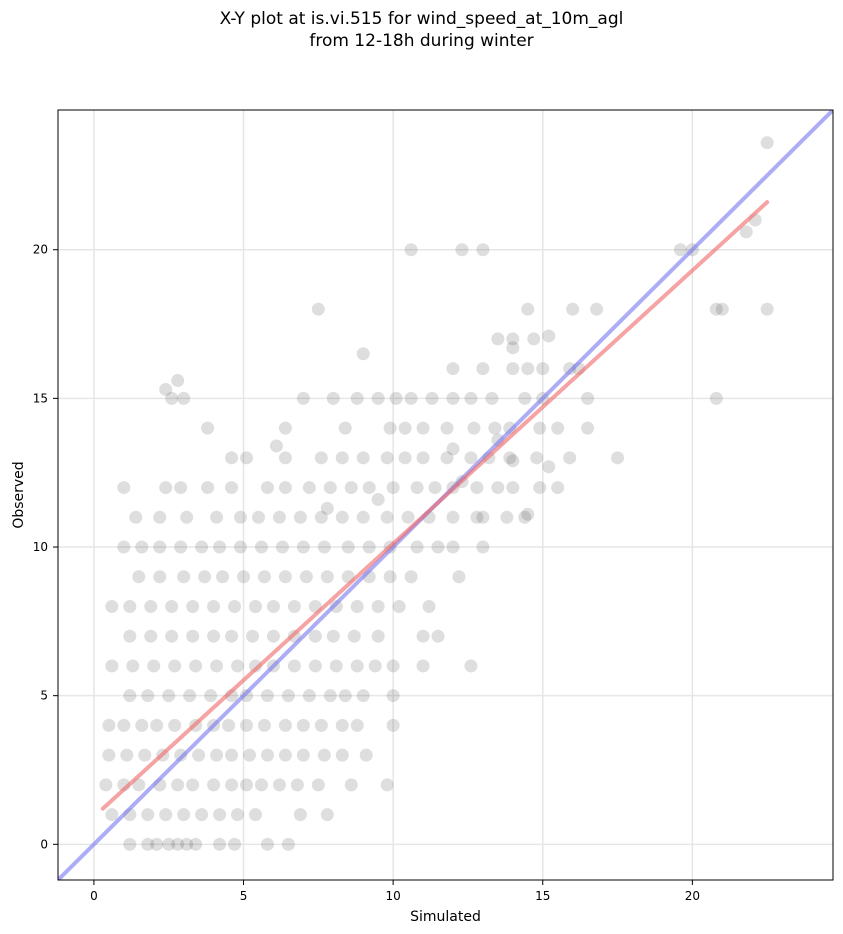 The image size is (843, 934). I want to click on y-tick-label: 15, so click(40, 398).